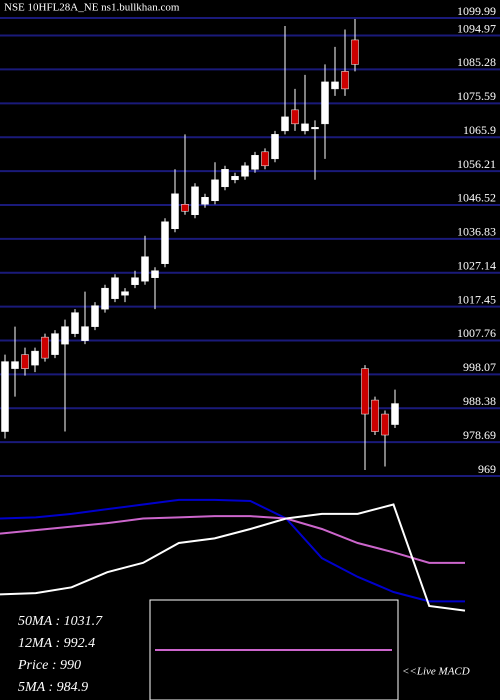 Image resolution: width=500 pixels, height=700 pixels. What do you see at coordinates (274, 649) in the screenshot?
I see `macd-box` at bounding box center [274, 649].